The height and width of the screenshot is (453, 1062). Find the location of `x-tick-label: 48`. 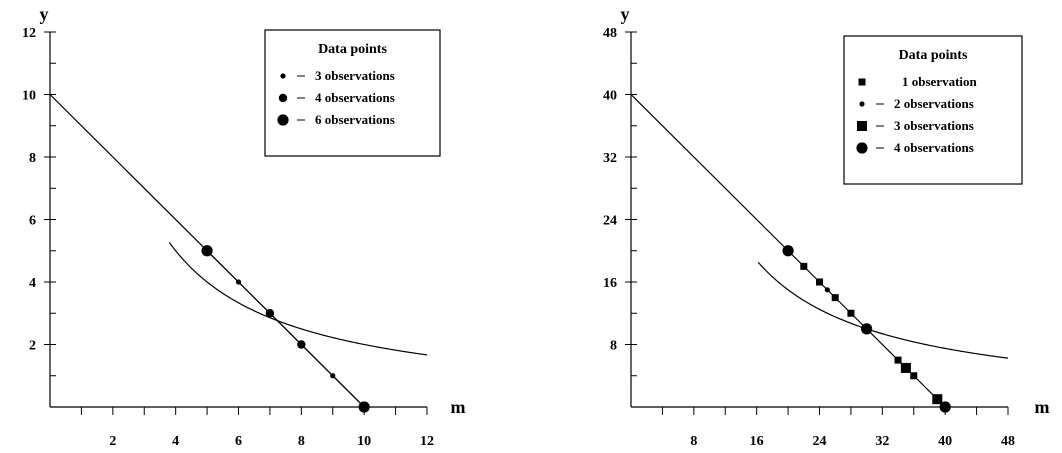

x-tick-label: 48 is located at coordinates (1008, 441).